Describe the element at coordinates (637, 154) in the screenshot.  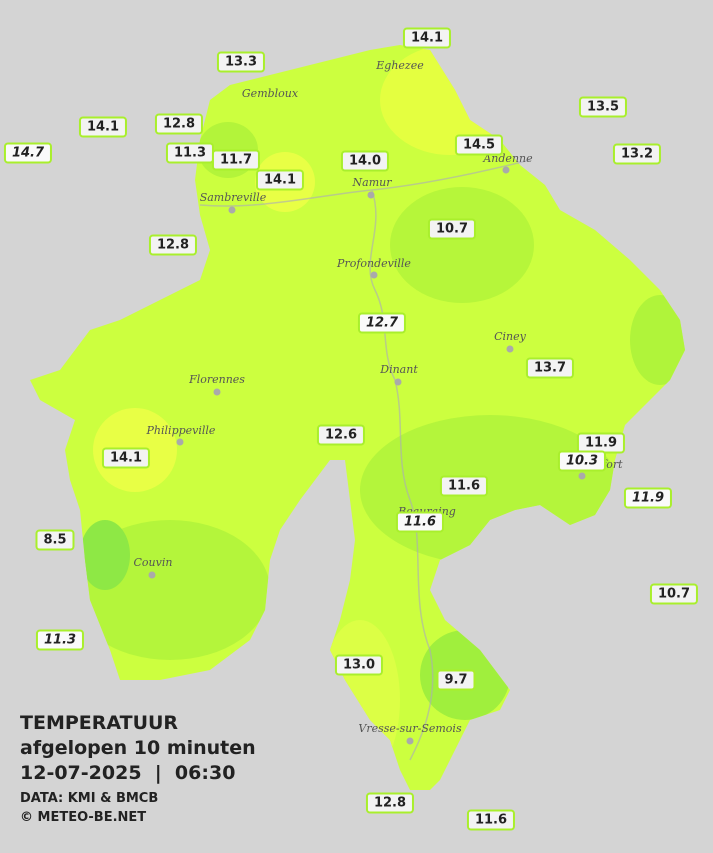
I see `temperature-reading: 13.2` at that location.